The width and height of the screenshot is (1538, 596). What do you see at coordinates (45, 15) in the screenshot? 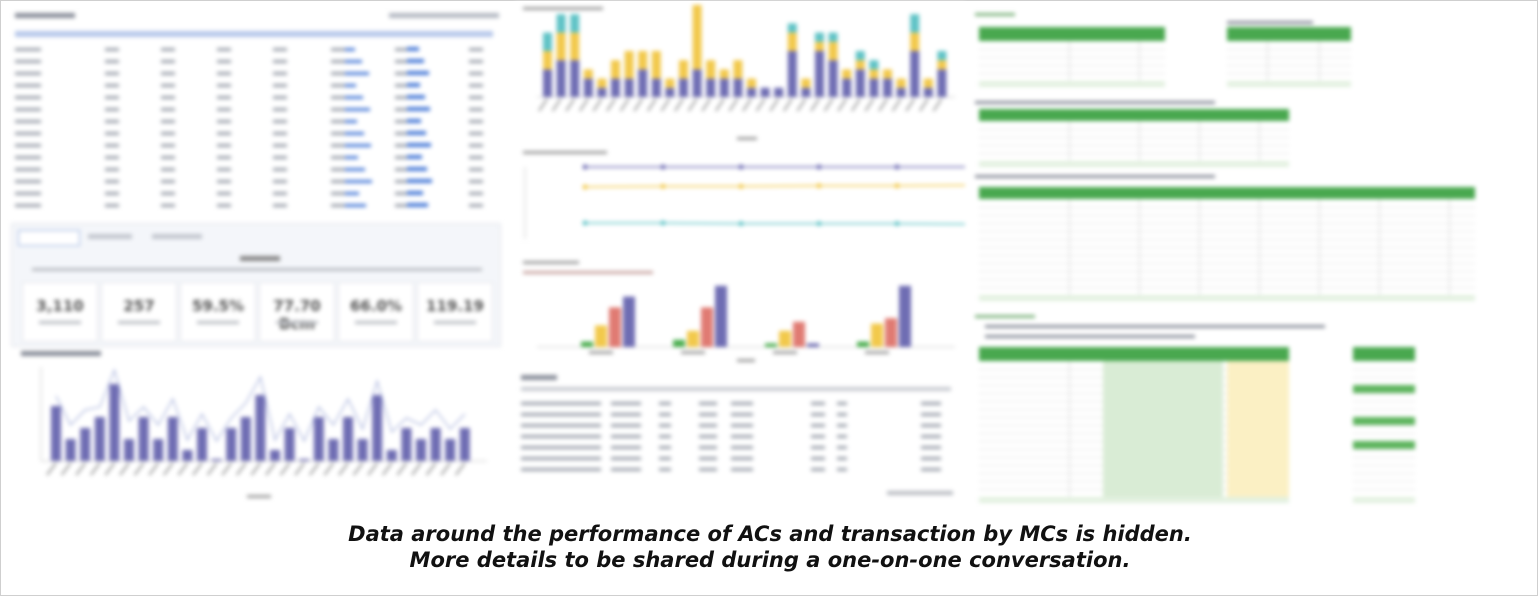
I see `left-top-table-title` at bounding box center [45, 15].